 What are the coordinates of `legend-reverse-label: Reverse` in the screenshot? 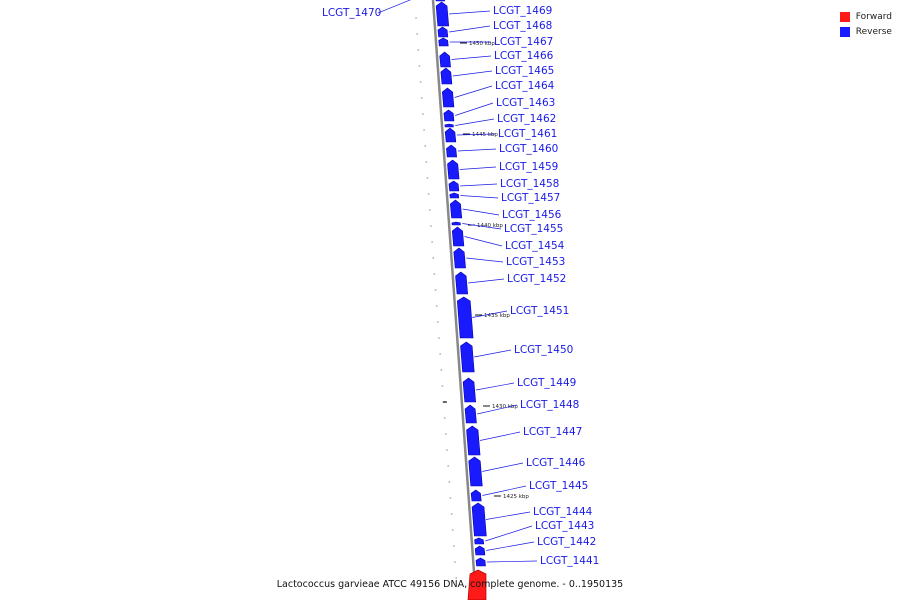 It's located at (873, 31).